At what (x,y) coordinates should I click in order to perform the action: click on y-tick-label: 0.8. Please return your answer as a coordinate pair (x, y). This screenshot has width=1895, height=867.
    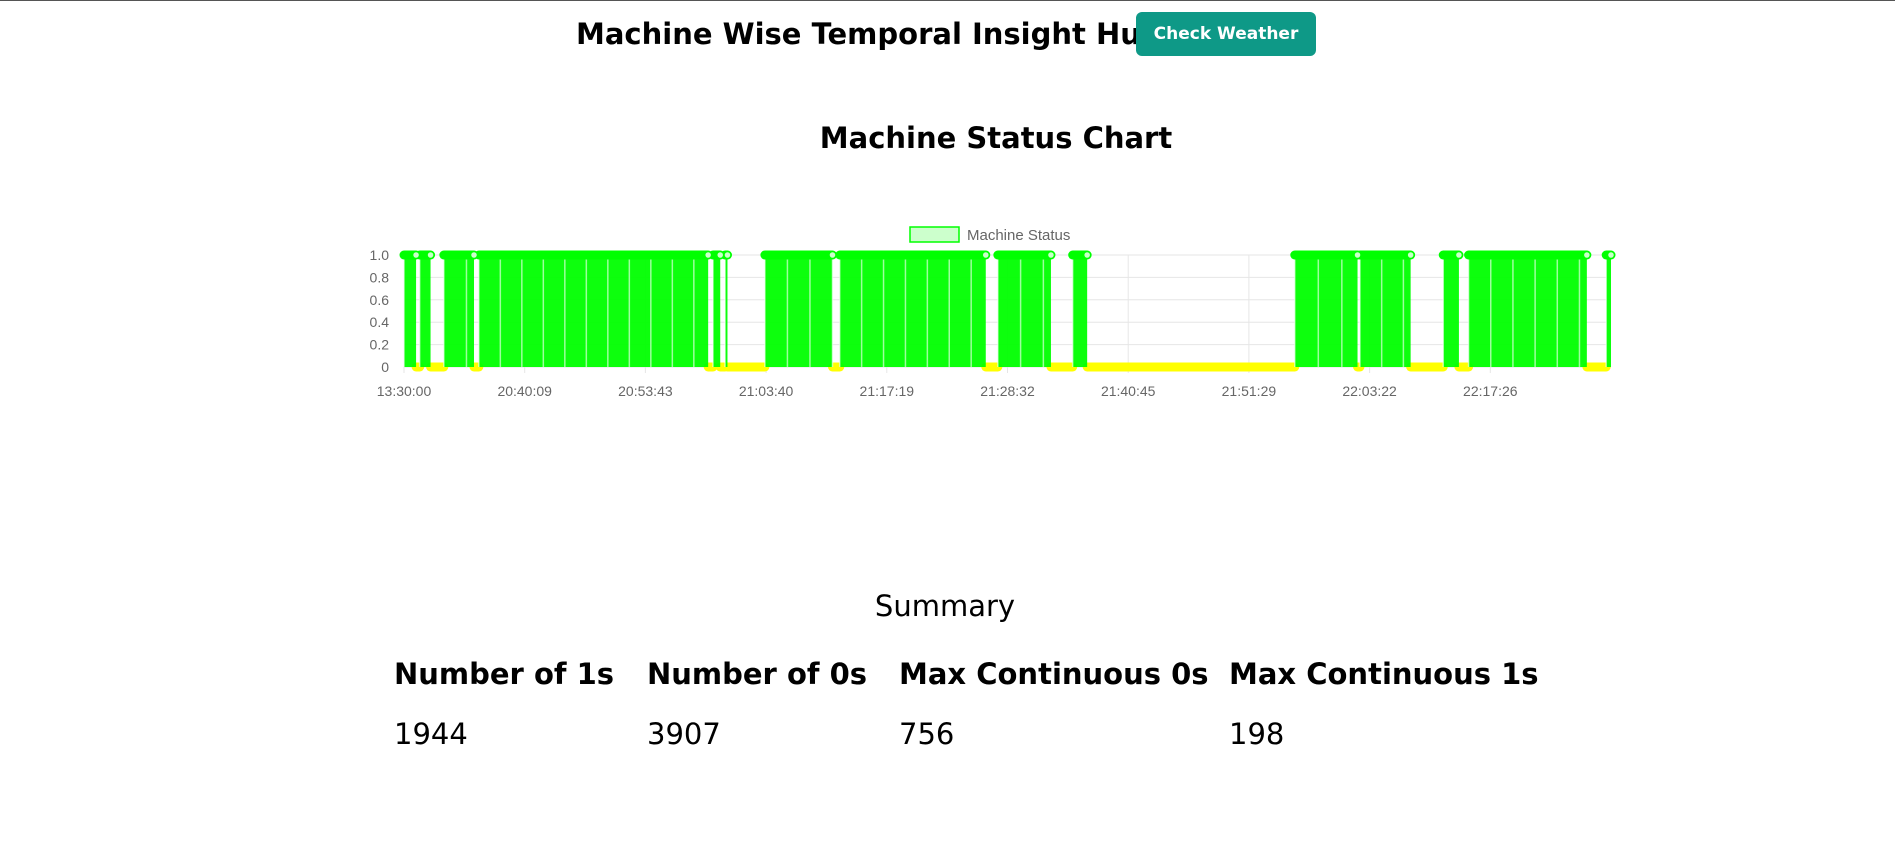
    Looking at the image, I should click on (380, 277).